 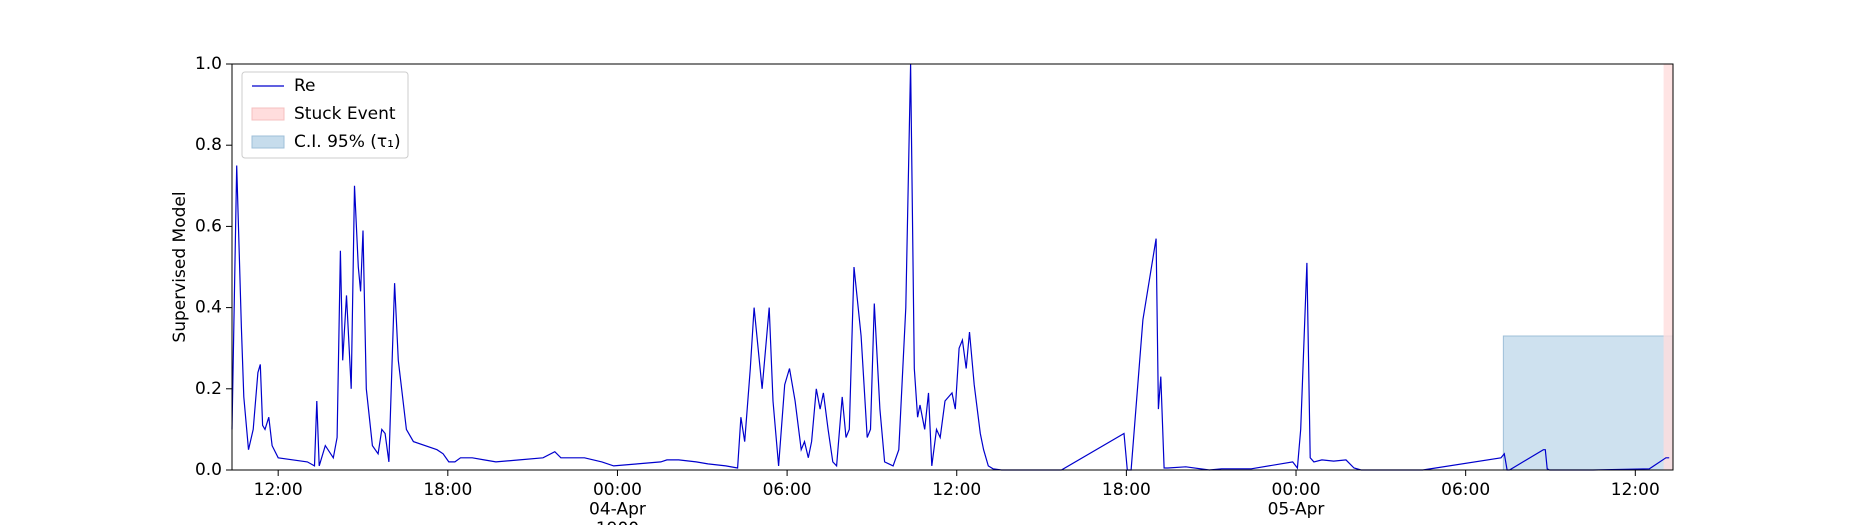 I want to click on y-tick-label: 0.8, so click(x=208, y=145).